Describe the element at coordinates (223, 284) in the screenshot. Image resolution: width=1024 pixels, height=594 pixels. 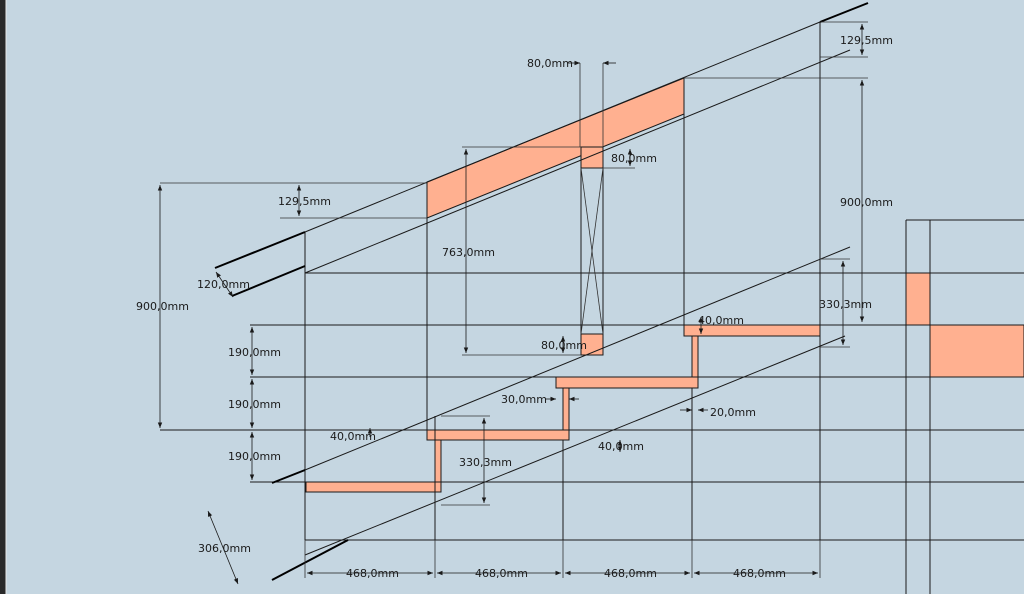
I see `dim-rafter-depth: 120,0mm` at that location.